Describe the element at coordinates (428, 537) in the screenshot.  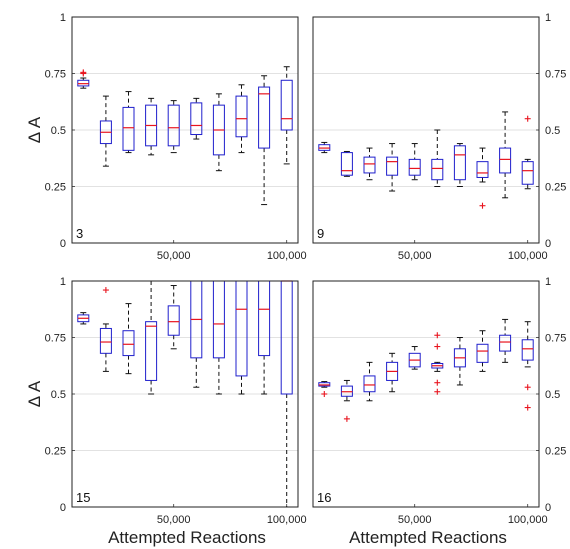
I see `x-axis-title: Attempted Reactions` at that location.